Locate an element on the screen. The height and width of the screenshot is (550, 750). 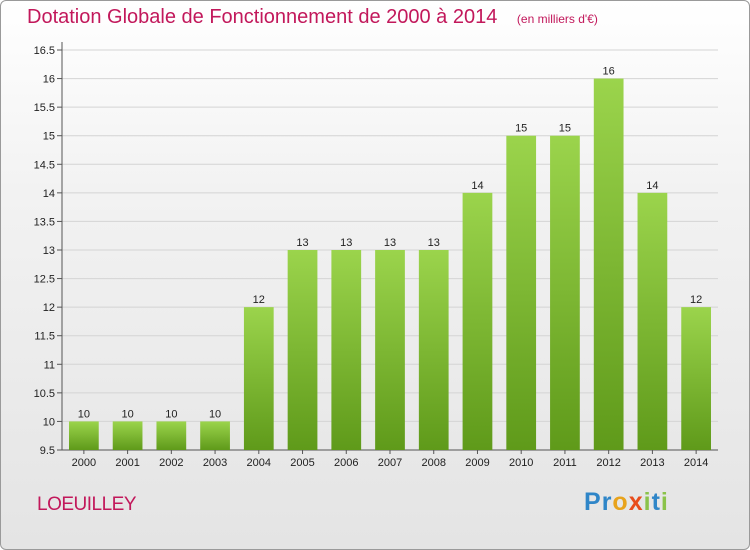
bar-2001 is located at coordinates (127, 435).